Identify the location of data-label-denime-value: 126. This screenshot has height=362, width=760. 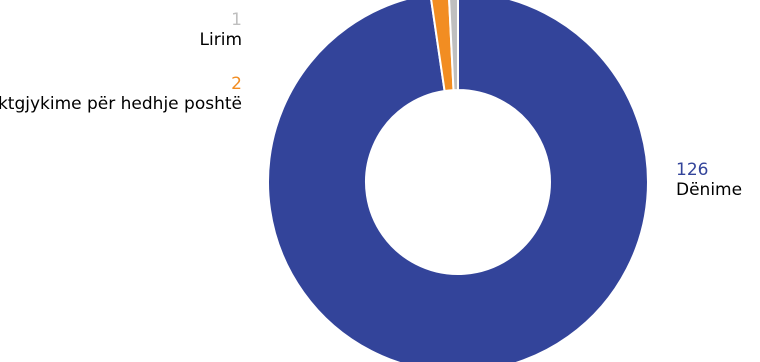
(692, 170).